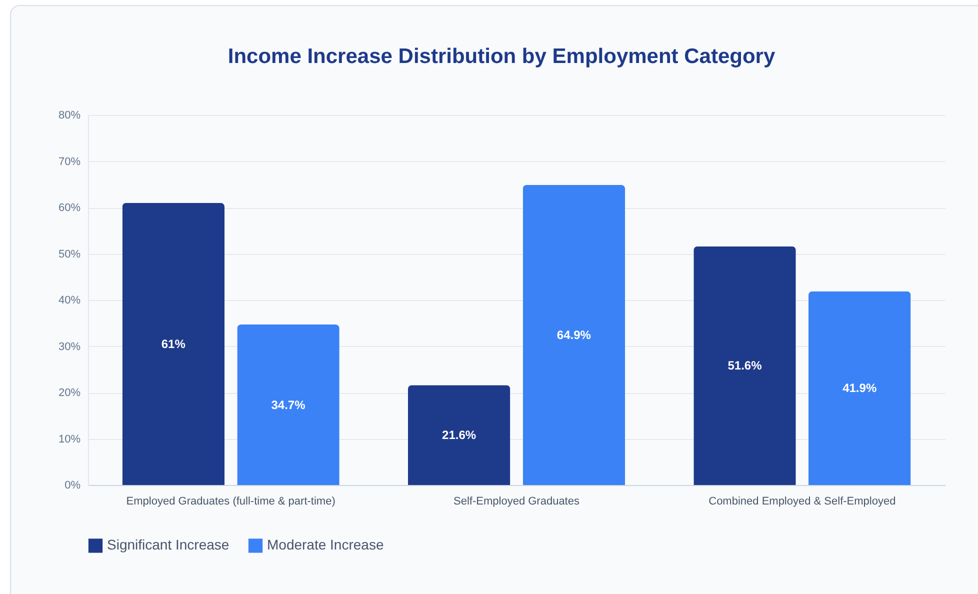 The width and height of the screenshot is (978, 594). What do you see at coordinates (72, 486) in the screenshot?
I see `y-tick-label: 0%` at bounding box center [72, 486].